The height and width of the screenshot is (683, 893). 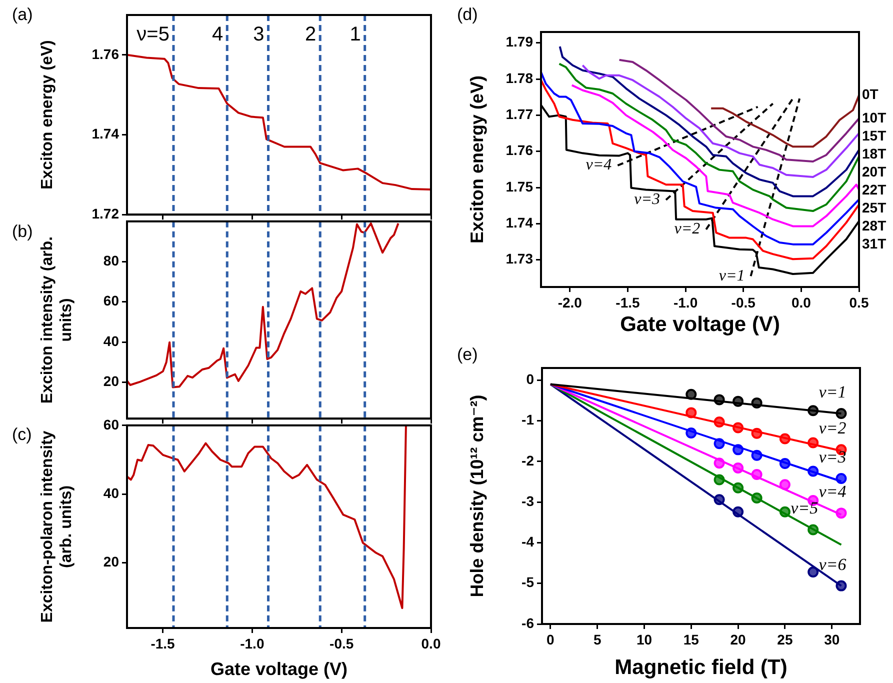 What do you see at coordinates (874, 135) in the screenshot?
I see `series-label: 15T` at bounding box center [874, 135].